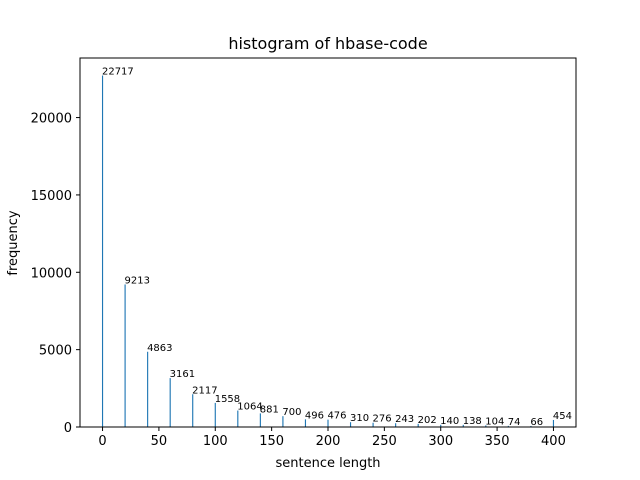 Image resolution: width=640 pixels, height=480 pixels. What do you see at coordinates (269, 409) in the screenshot?
I see `bar-value-label: 881` at bounding box center [269, 409].